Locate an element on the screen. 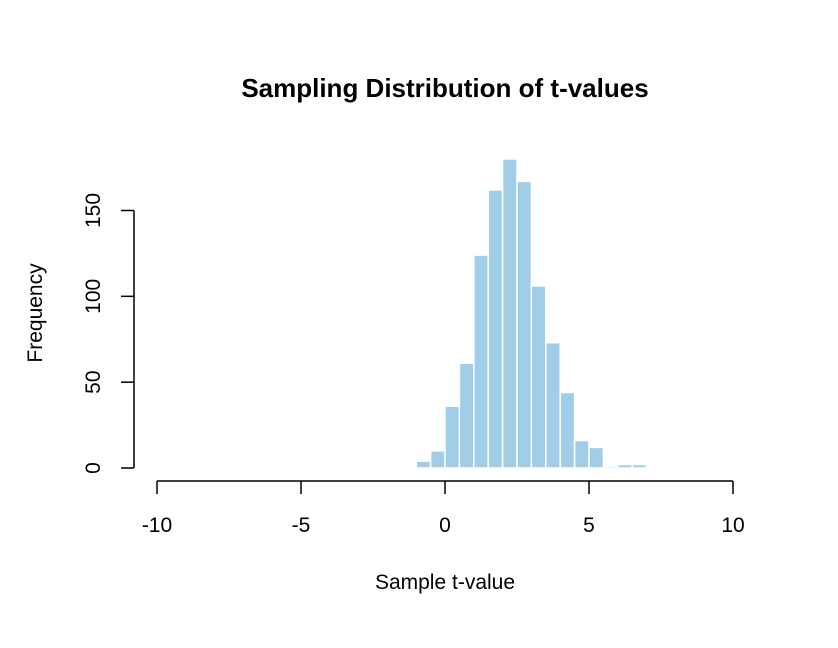 The height and width of the screenshot is (648, 838). y-axis-label: Frequency is located at coordinates (35, 313).